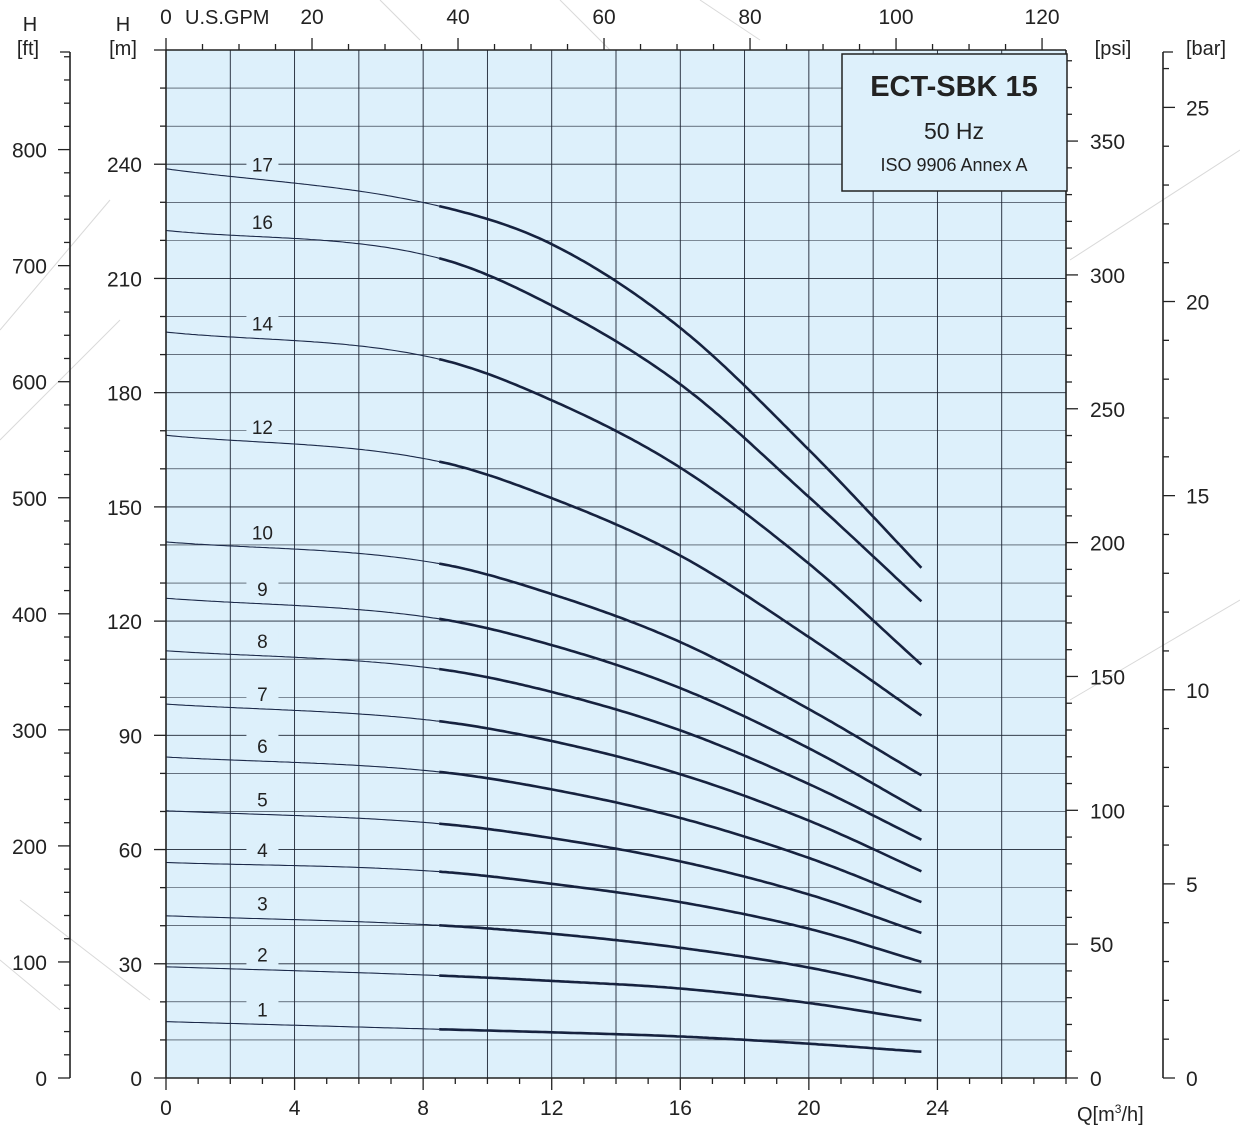  I want to click on ft-tick-label: 200, so click(29, 847).